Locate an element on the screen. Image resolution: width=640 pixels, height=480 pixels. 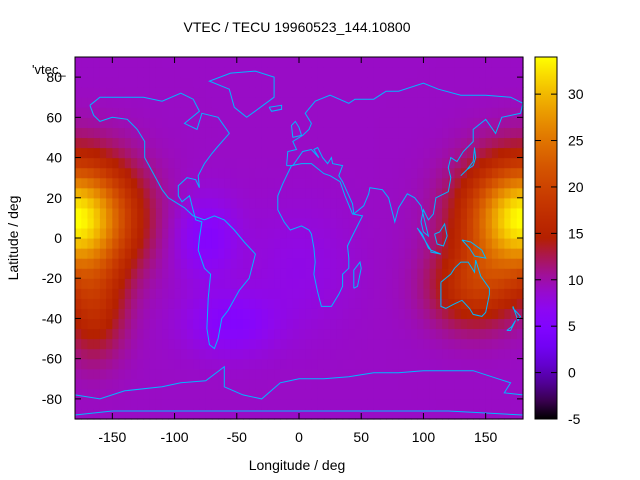
x-tick-label: -150 is located at coordinates (112, 437).